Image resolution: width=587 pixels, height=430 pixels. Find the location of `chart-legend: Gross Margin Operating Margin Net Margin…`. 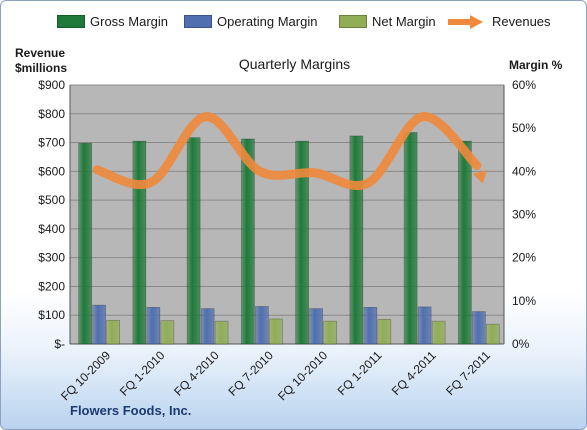

chart-legend: Gross Margin Operating Margin Net Margin… is located at coordinates (293, 26).